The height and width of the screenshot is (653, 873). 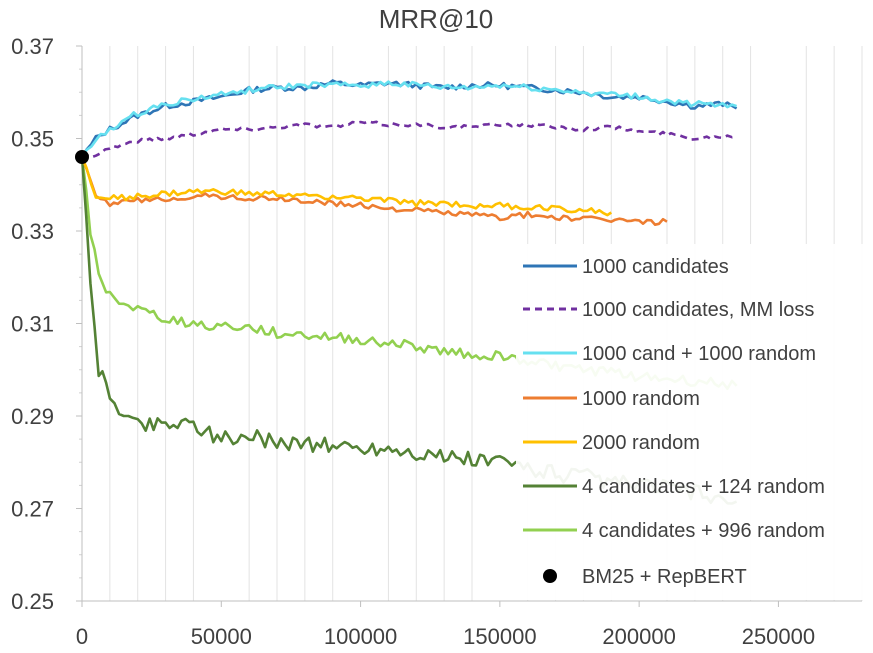 I want to click on y-tick-label: 0.27, so click(x=32, y=509).